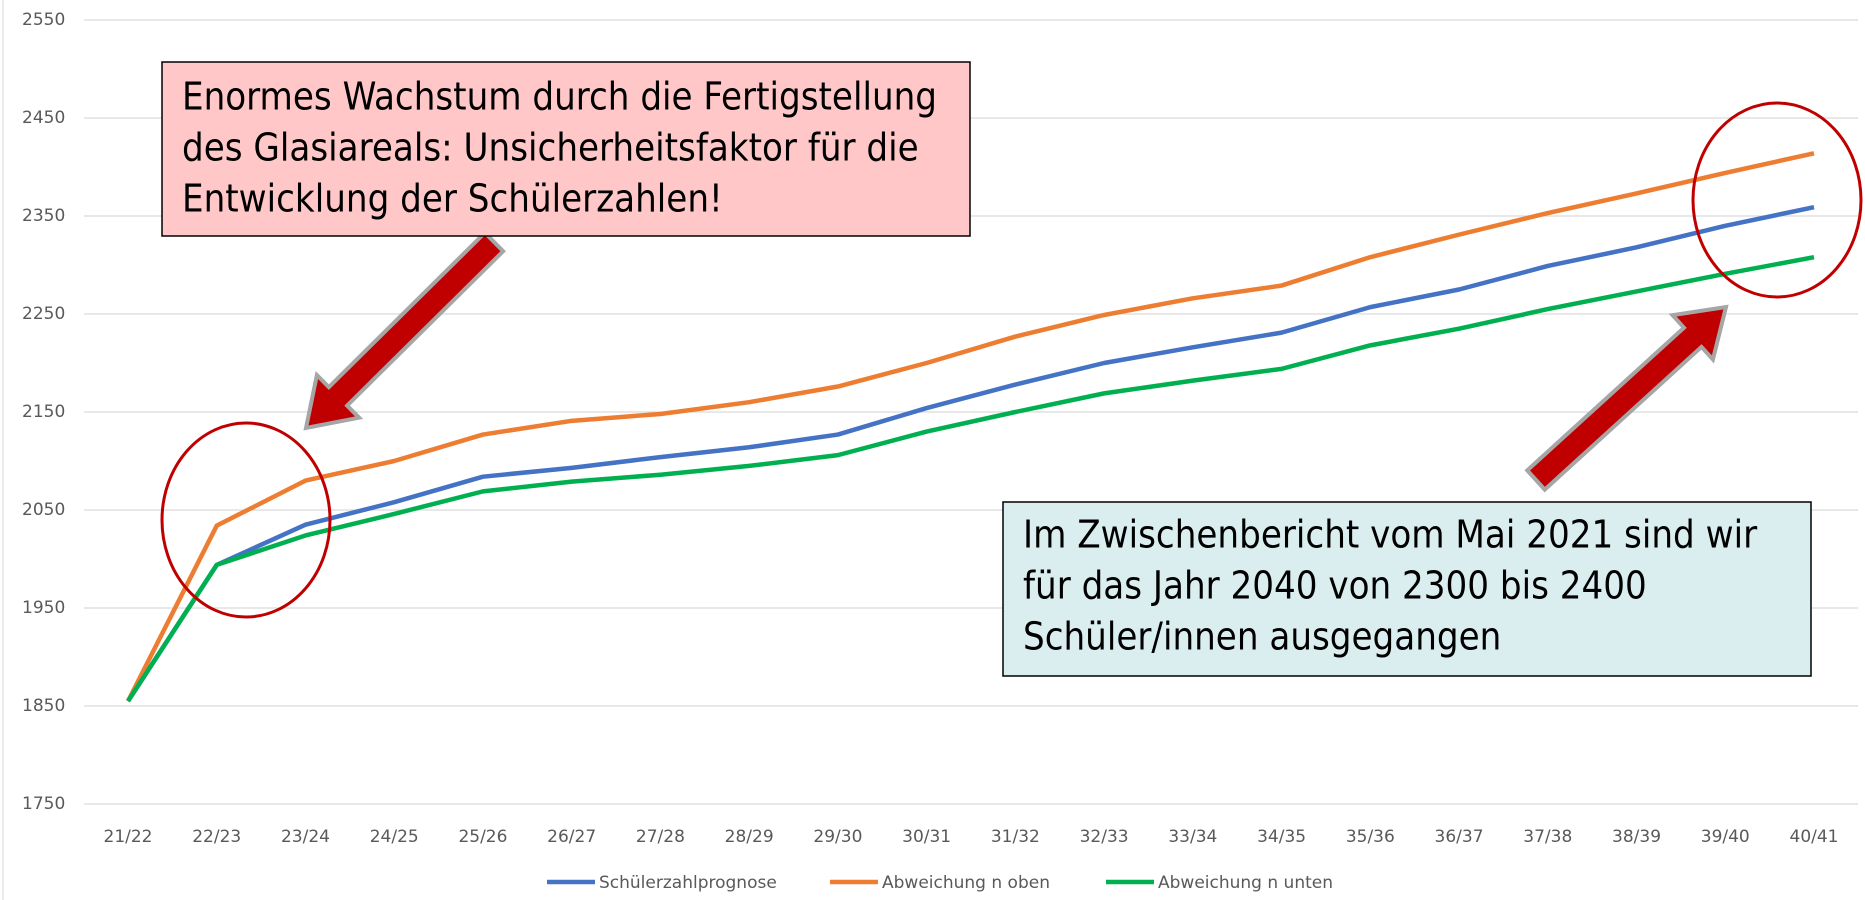 The width and height of the screenshot is (1865, 900). What do you see at coordinates (394, 837) in the screenshot?
I see `x-tick-label: 24/25` at bounding box center [394, 837].